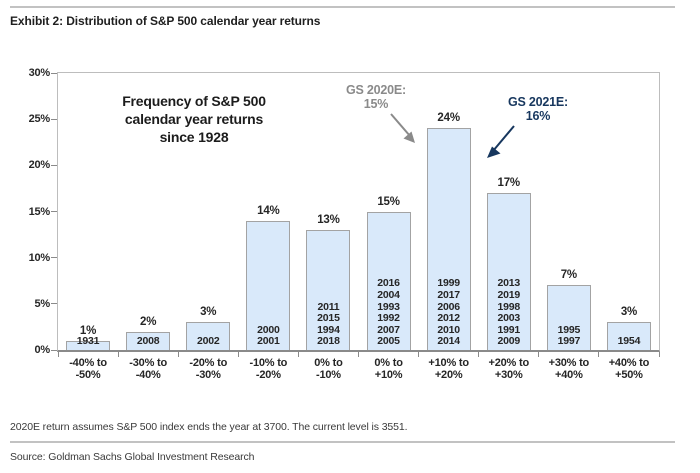 The height and width of the screenshot is (473, 700). What do you see at coordinates (509, 211) in the screenshot?
I see `bar-slot: 17% 2013 2019 1998 2003 1991 2009` at bounding box center [509, 211].